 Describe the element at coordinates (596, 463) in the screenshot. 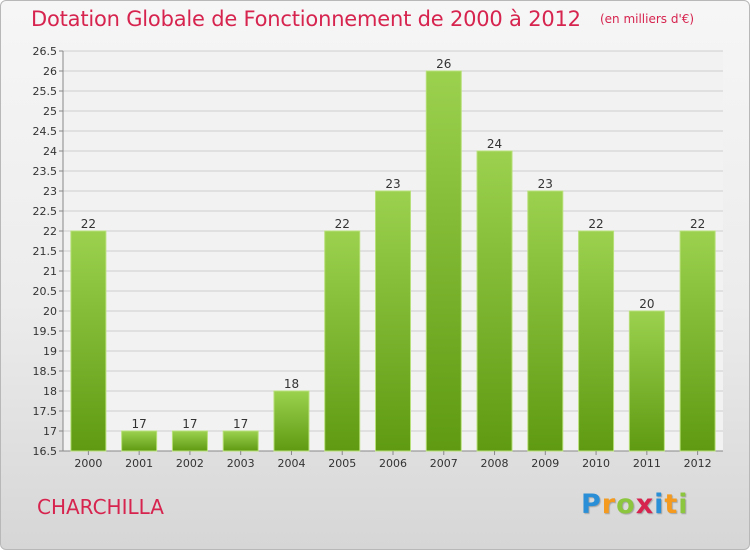

I see `x-tick-label: 2010` at that location.